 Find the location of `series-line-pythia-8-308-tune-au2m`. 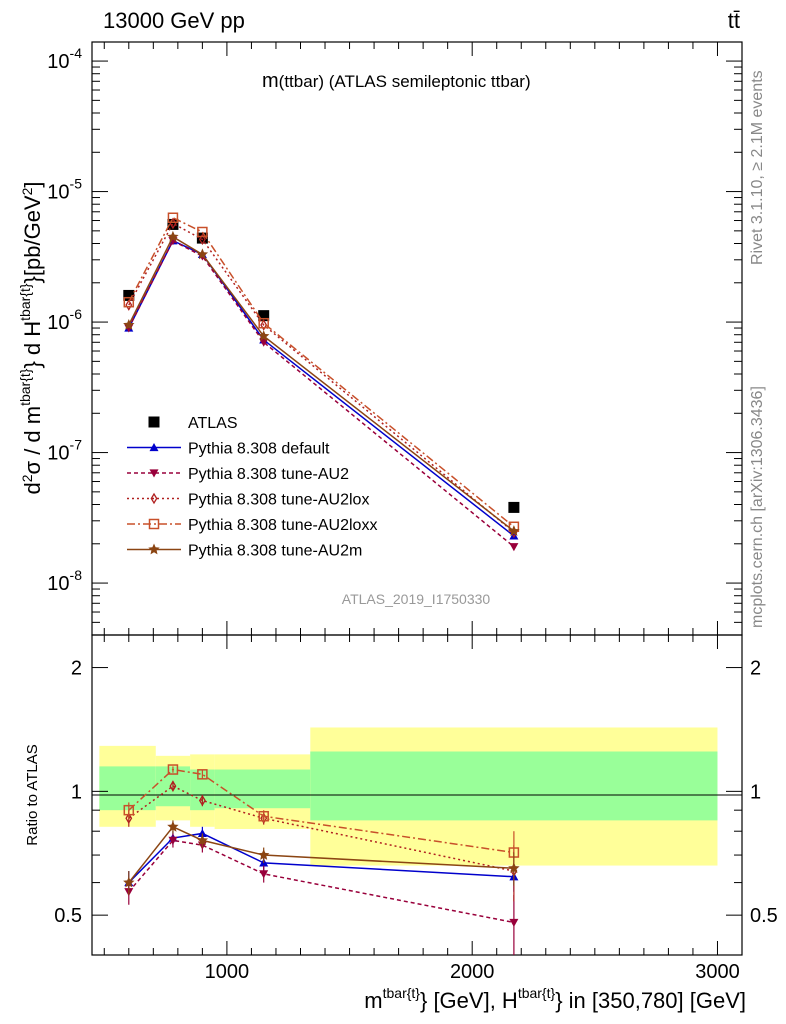

series-line-pythia-8-308-tune-au2m is located at coordinates (321, 383).